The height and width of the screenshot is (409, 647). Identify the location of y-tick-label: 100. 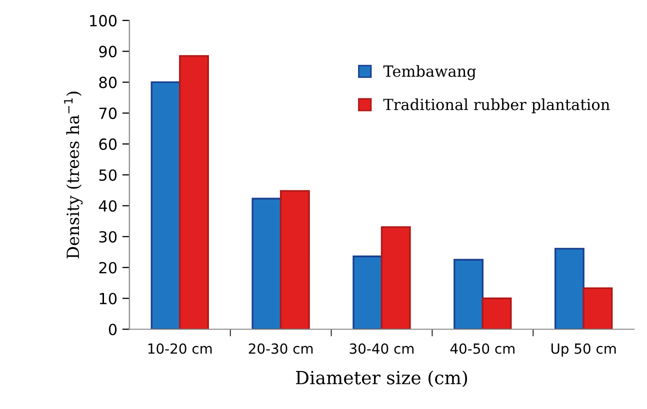
(103, 20).